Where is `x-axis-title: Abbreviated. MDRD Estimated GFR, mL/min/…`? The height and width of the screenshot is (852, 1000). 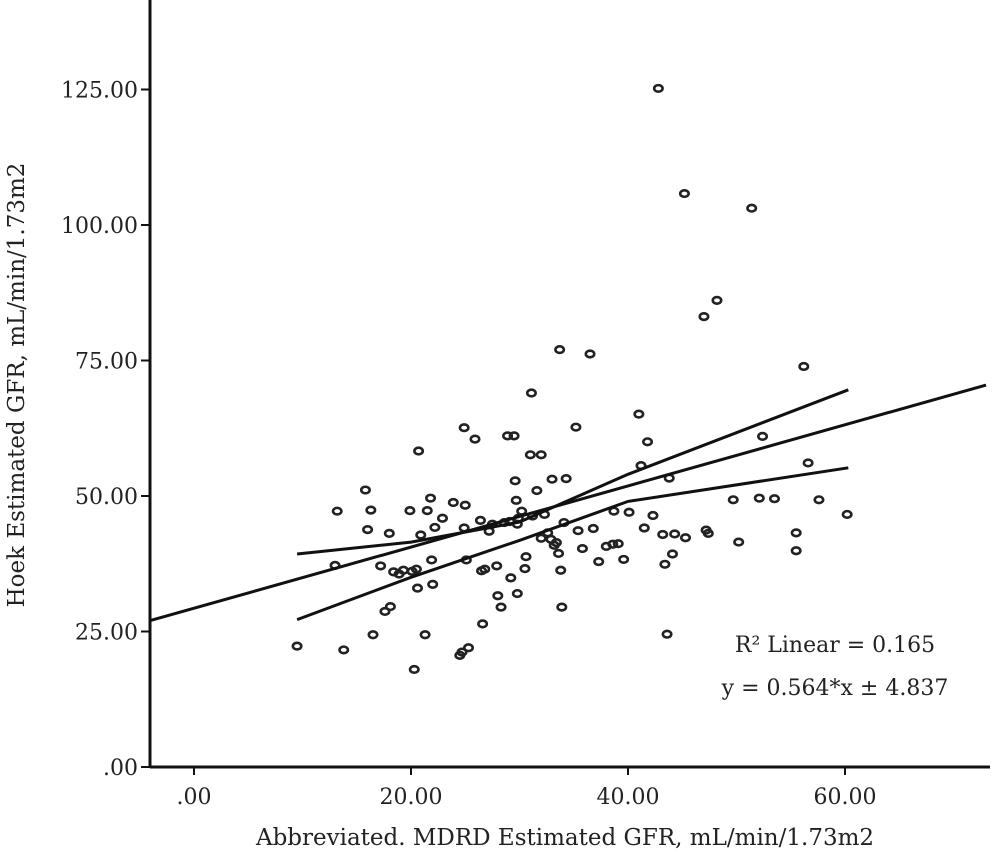 x-axis-title: Abbreviated. MDRD Estimated GFR, mL/min/… is located at coordinates (564, 838).